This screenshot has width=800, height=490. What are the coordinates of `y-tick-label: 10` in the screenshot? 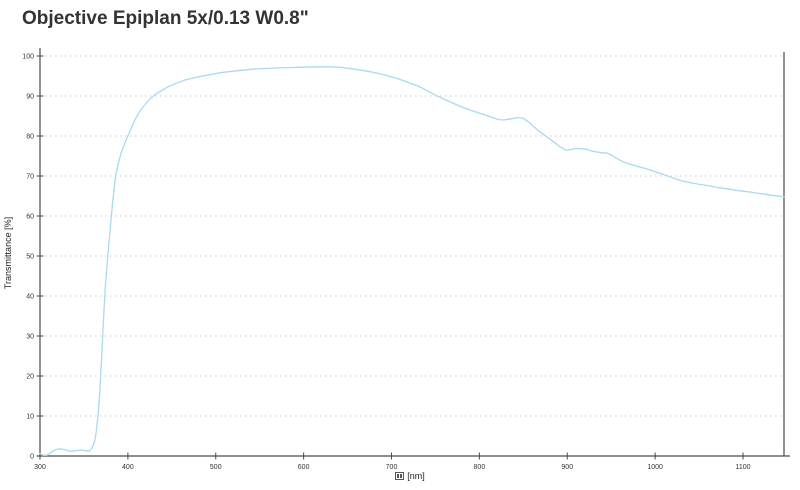 It's located at (30, 417).